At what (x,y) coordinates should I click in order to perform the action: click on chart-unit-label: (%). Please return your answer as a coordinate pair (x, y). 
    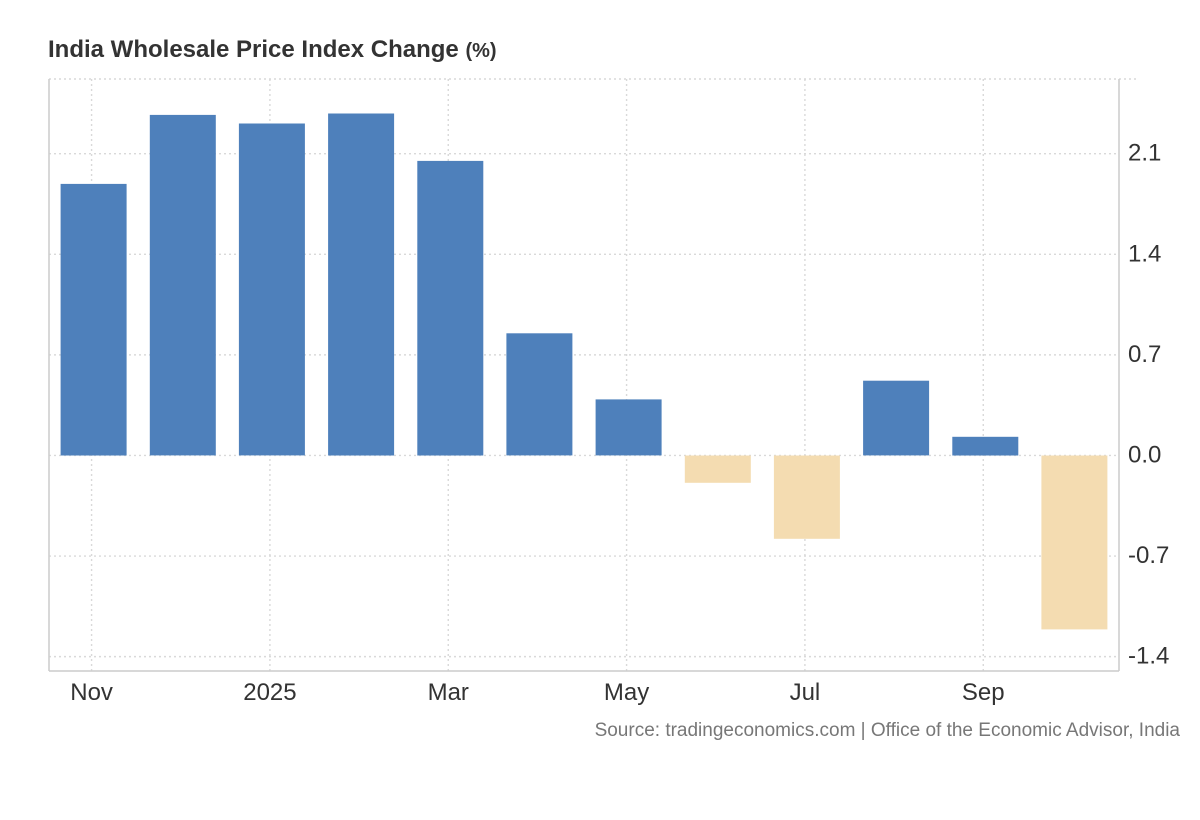
    Looking at the image, I should click on (481, 51).